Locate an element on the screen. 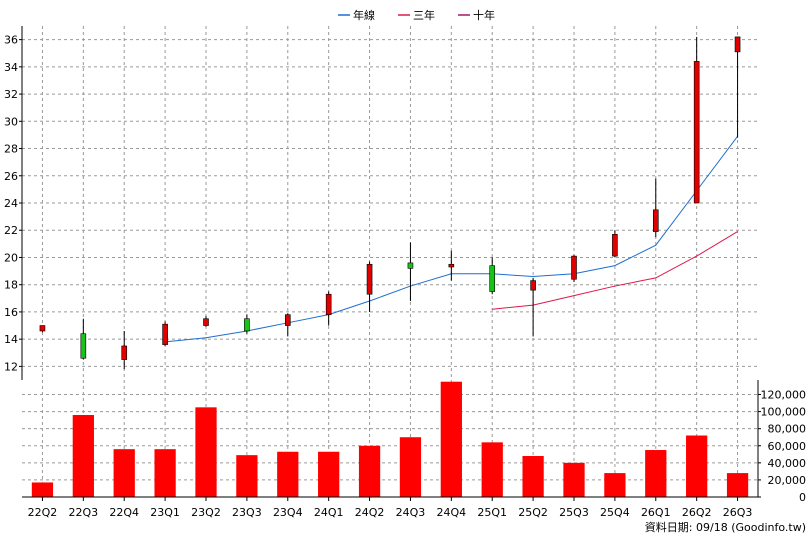  x-tick-label: 22Q2 is located at coordinates (43, 512).